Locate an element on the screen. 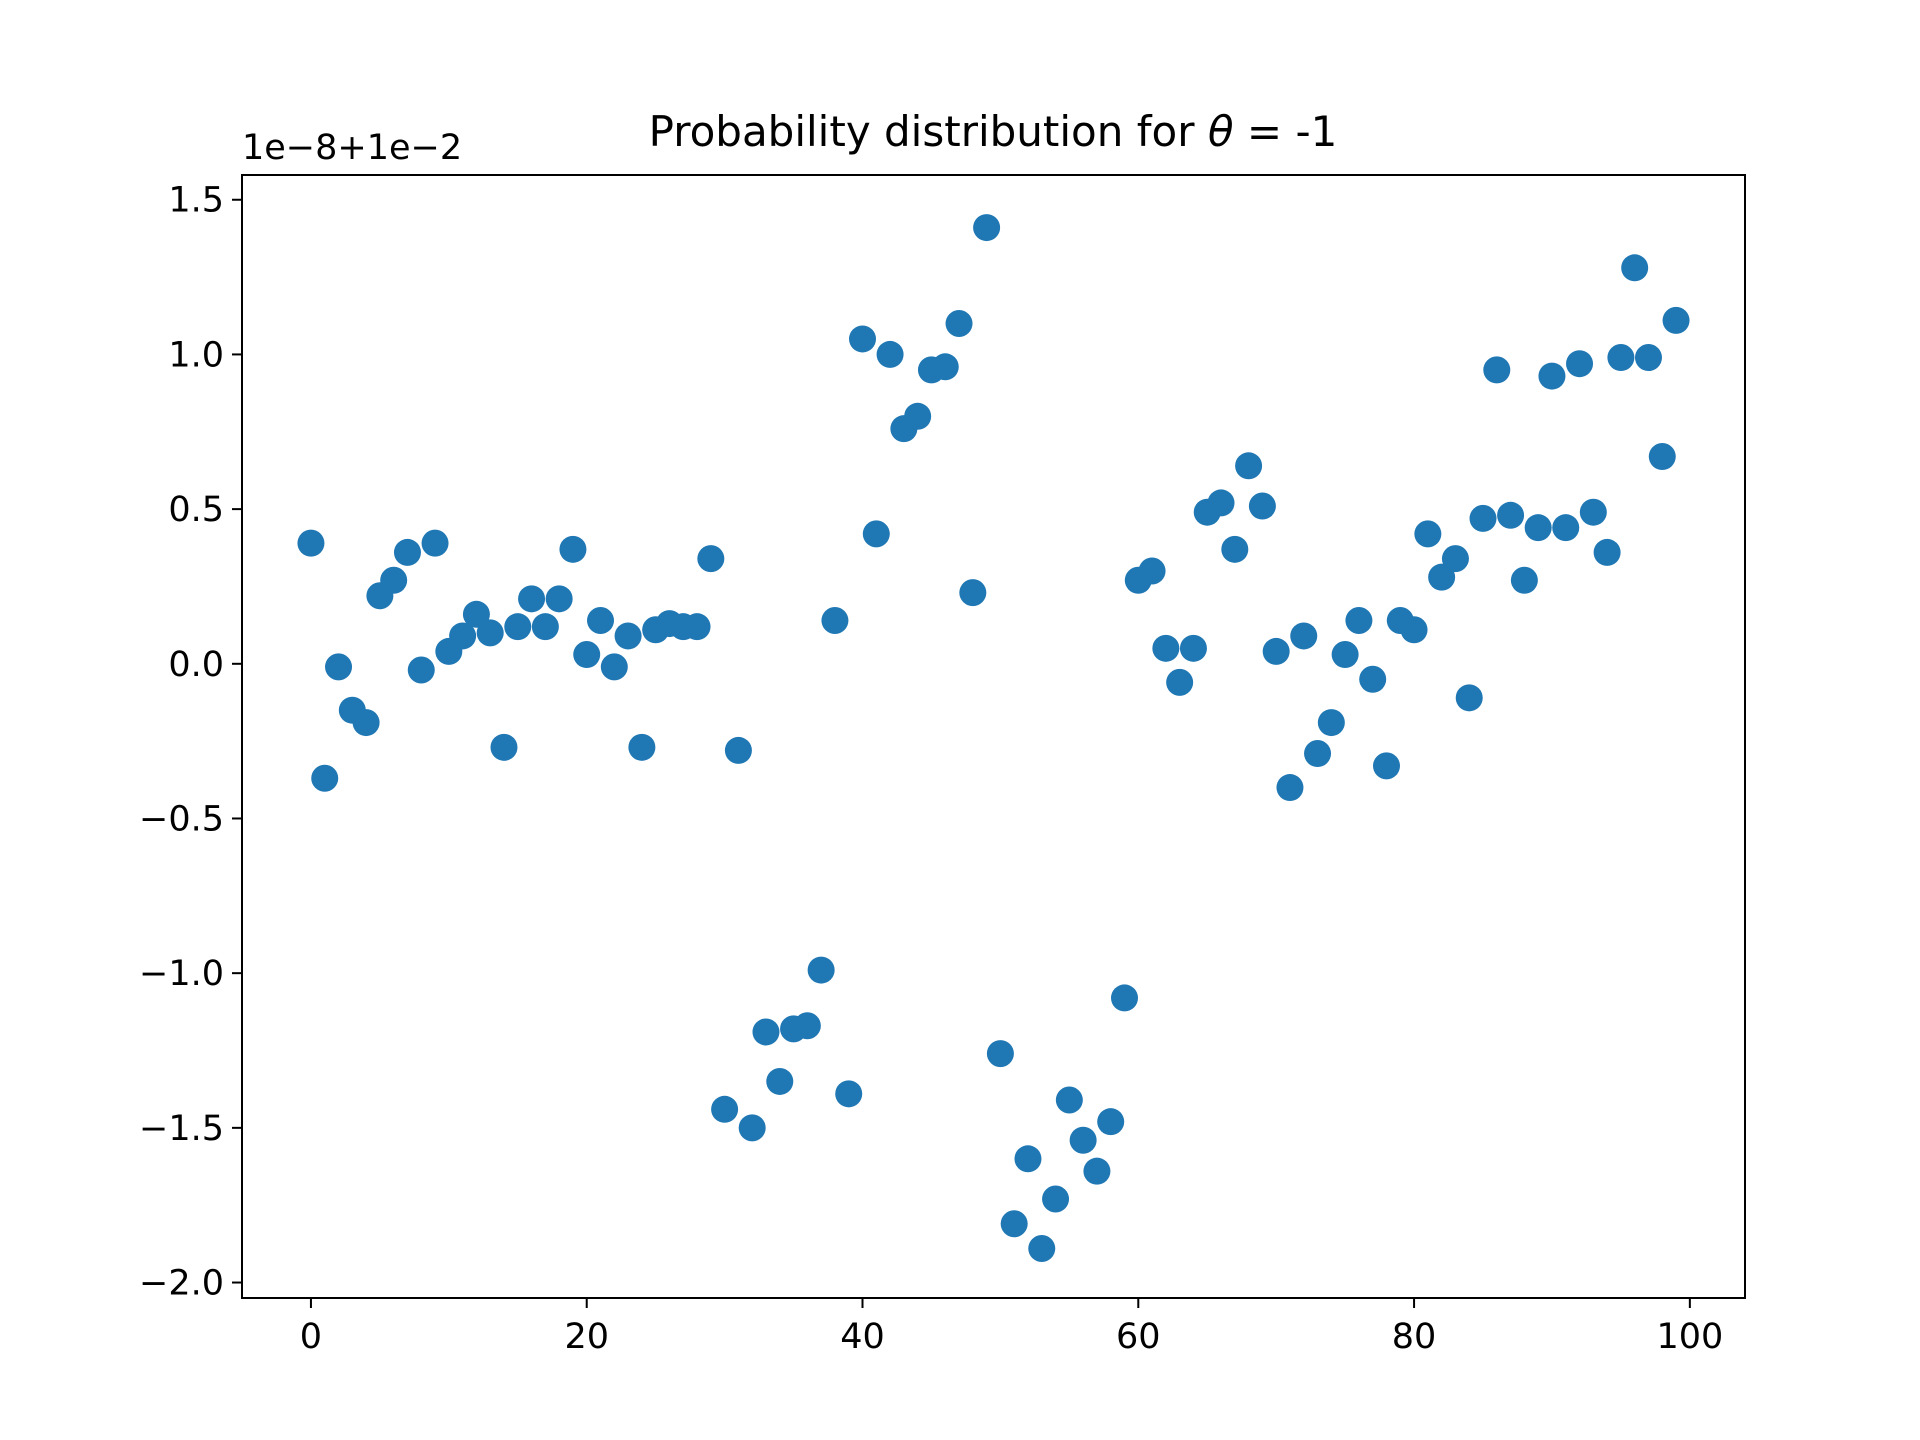 The height and width of the screenshot is (1440, 1920). title-symbol: θ is located at coordinates (1221, 131).